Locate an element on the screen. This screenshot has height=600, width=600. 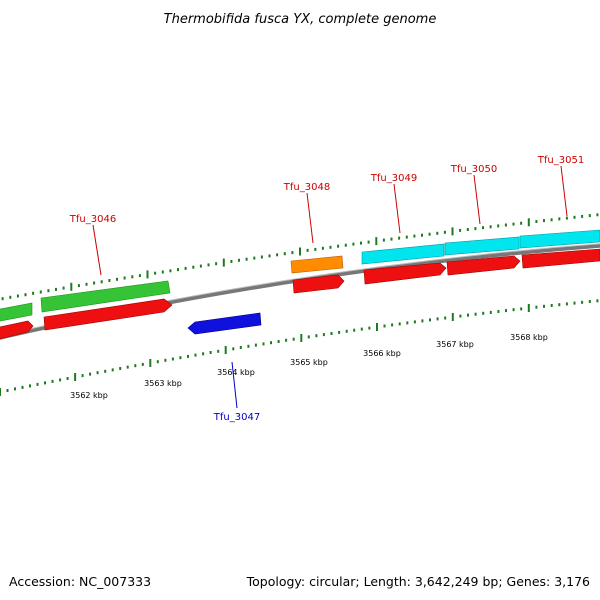
map-title: Thermobifida fusca YX, complete genome is located at coordinates (300, 19).